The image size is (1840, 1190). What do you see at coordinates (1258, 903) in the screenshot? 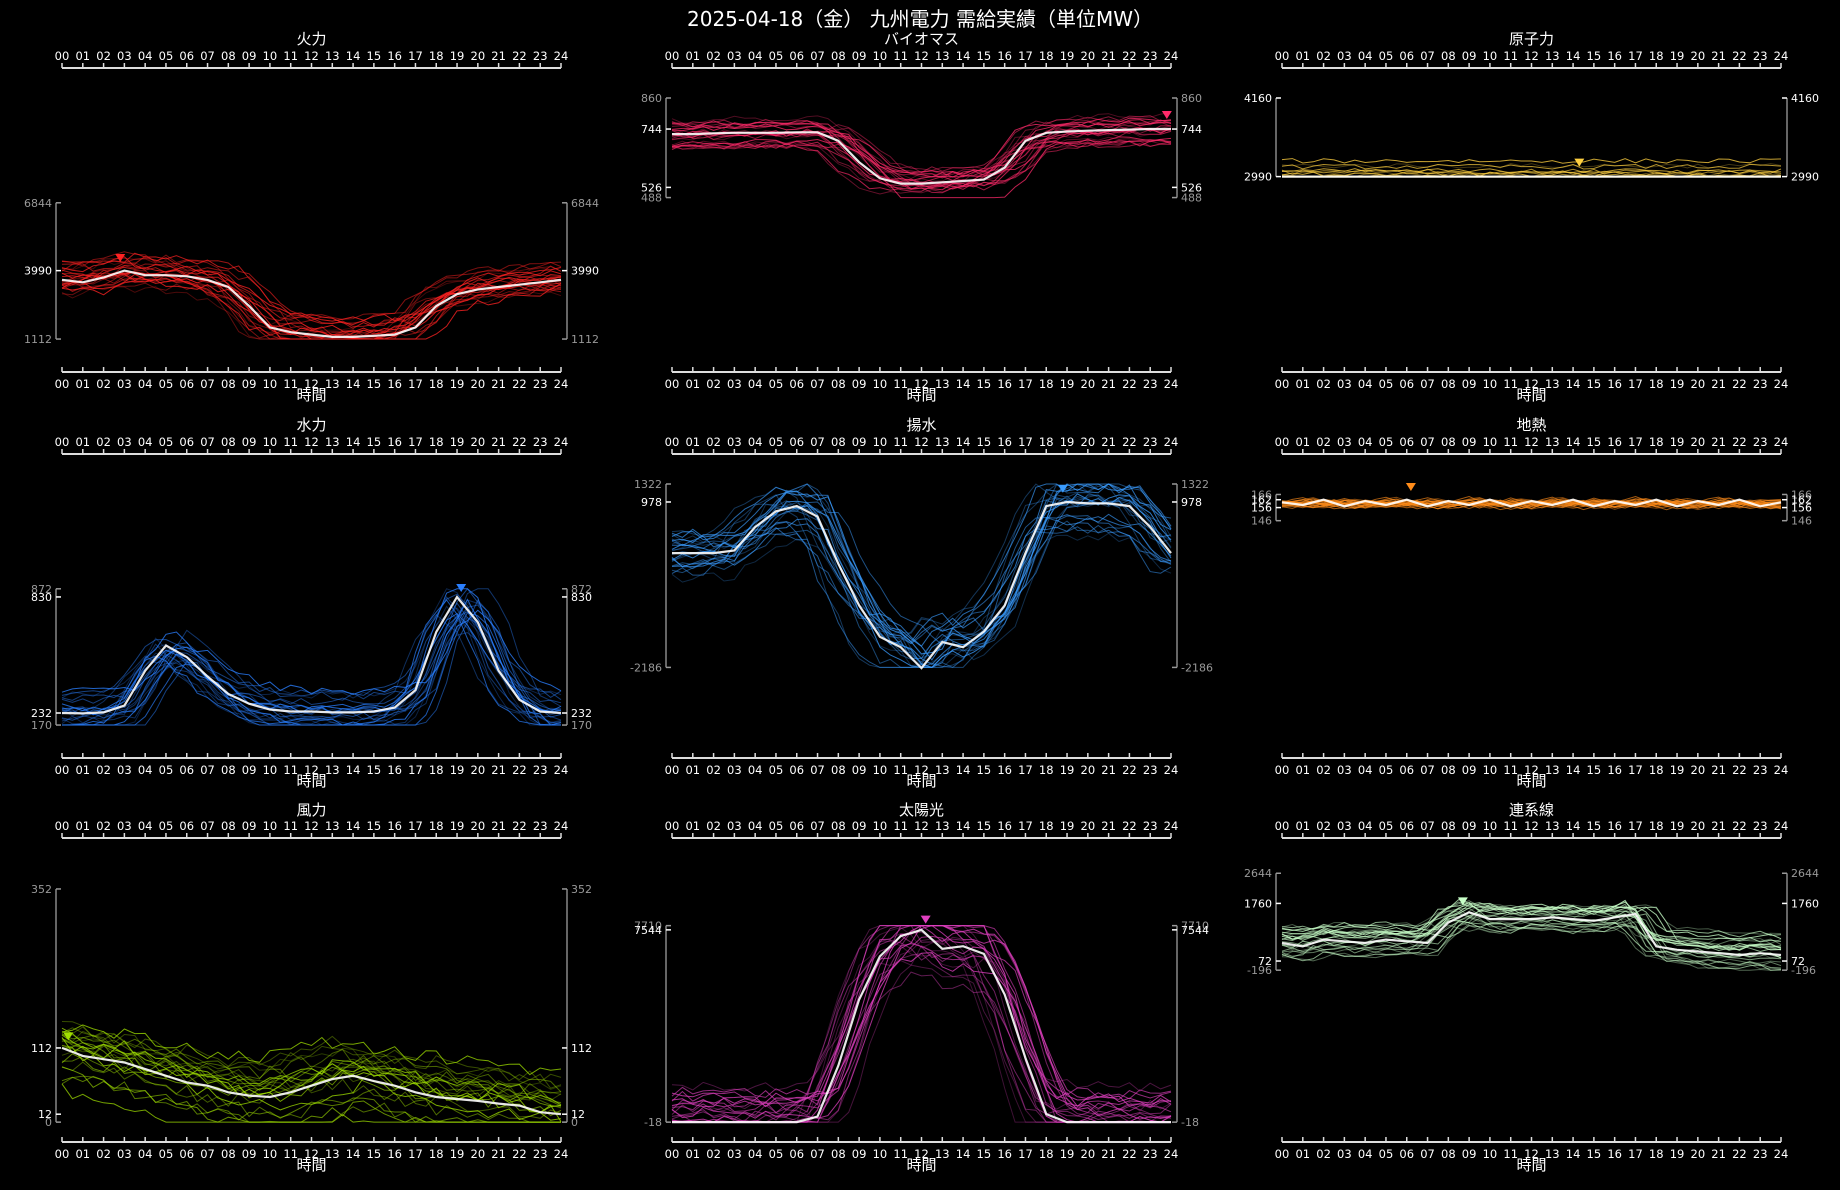
I see `value-tick-label: 1760` at bounding box center [1258, 903].